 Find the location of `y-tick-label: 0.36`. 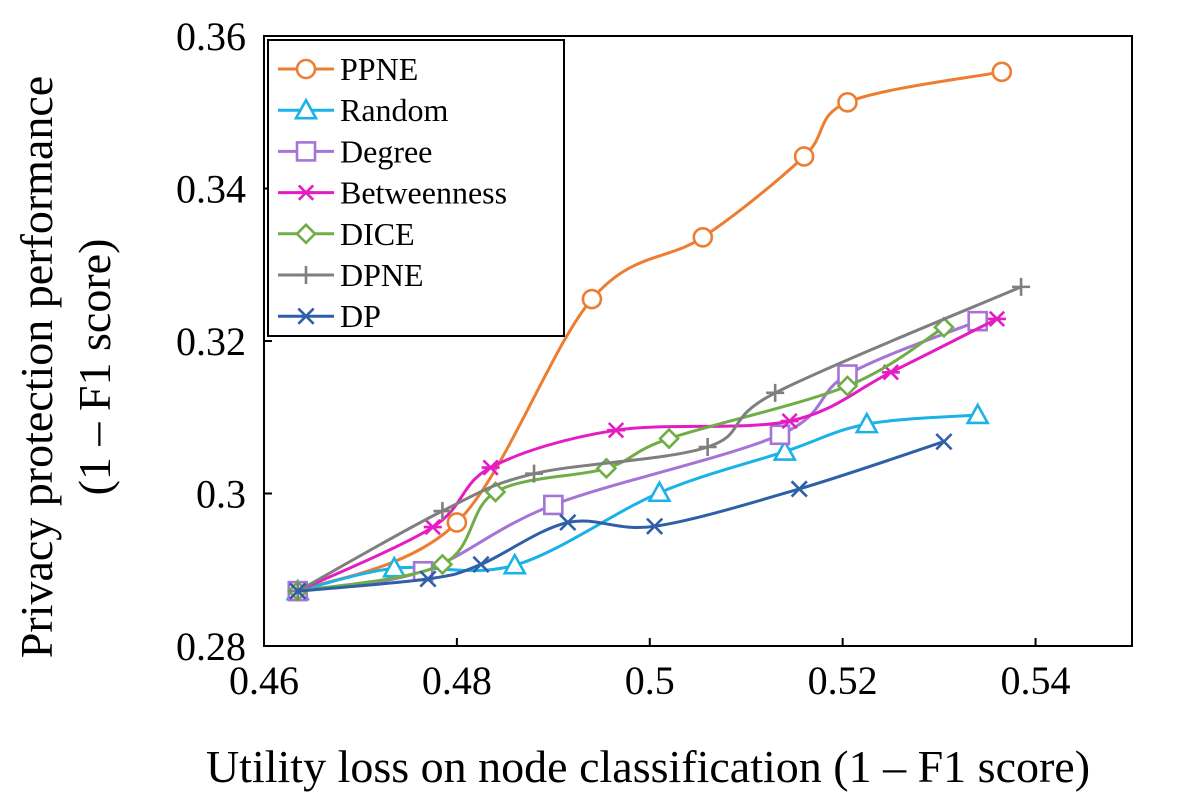

y-tick-label: 0.36 is located at coordinates (211, 36).